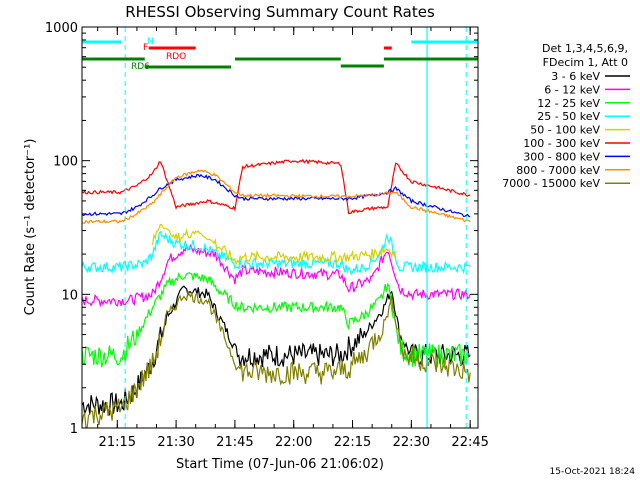  I want to click on annotation-label-f: F, so click(145, 48).